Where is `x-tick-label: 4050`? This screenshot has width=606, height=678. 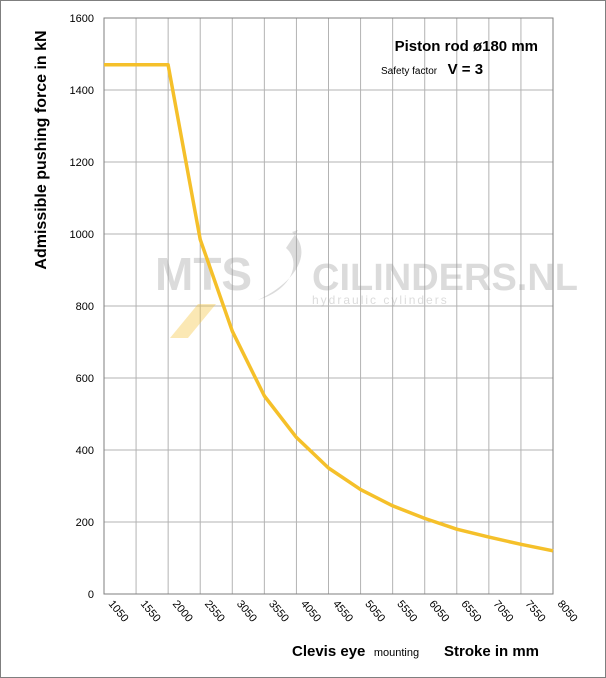
x-tick-label: 4050 is located at coordinates (310, 611).